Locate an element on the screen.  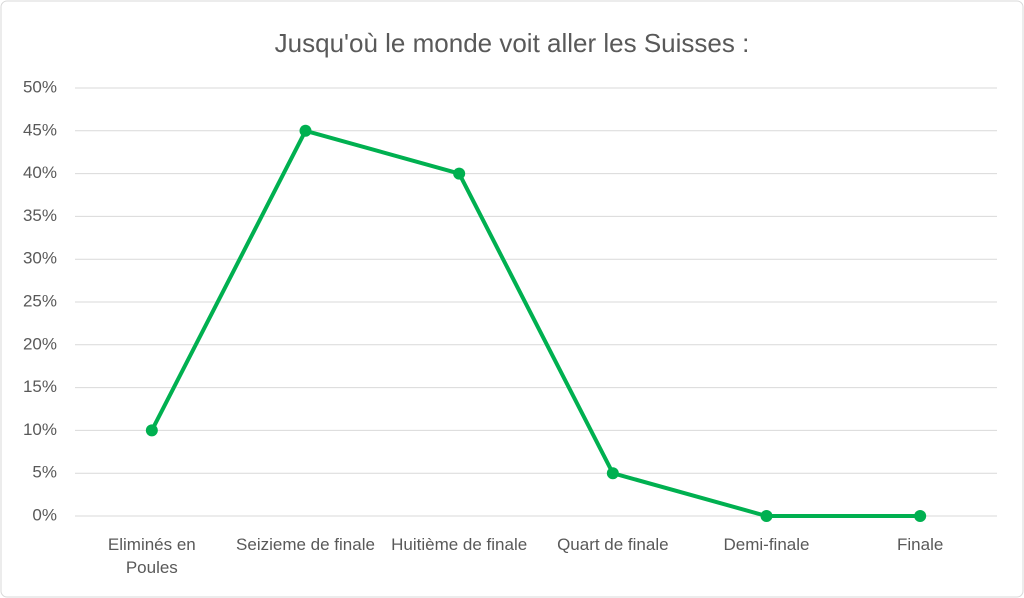
x-tick-label: Finale is located at coordinates (920, 544).